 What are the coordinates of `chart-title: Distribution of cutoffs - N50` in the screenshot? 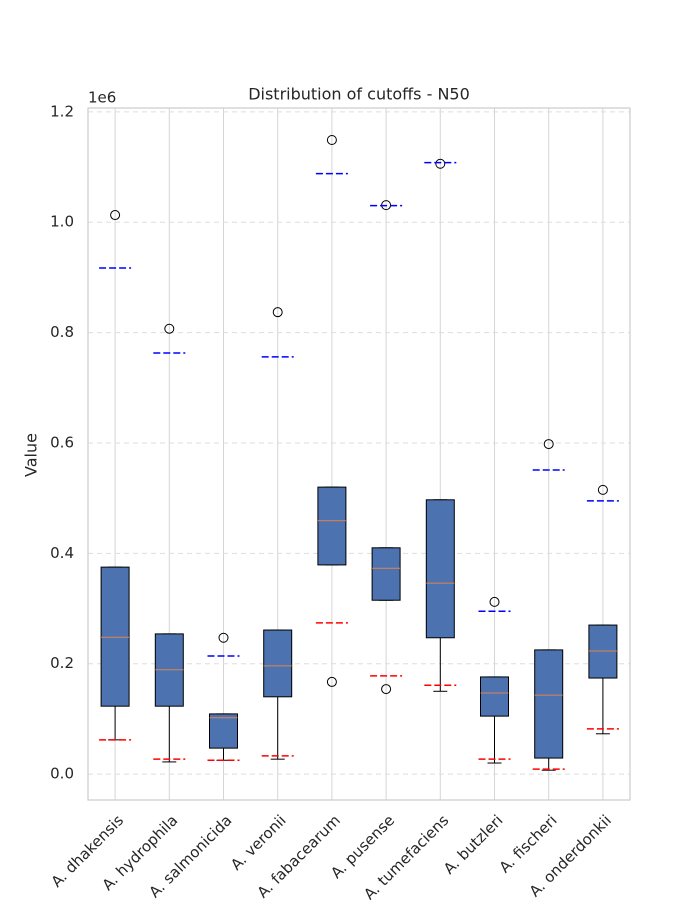 It's located at (359, 94).